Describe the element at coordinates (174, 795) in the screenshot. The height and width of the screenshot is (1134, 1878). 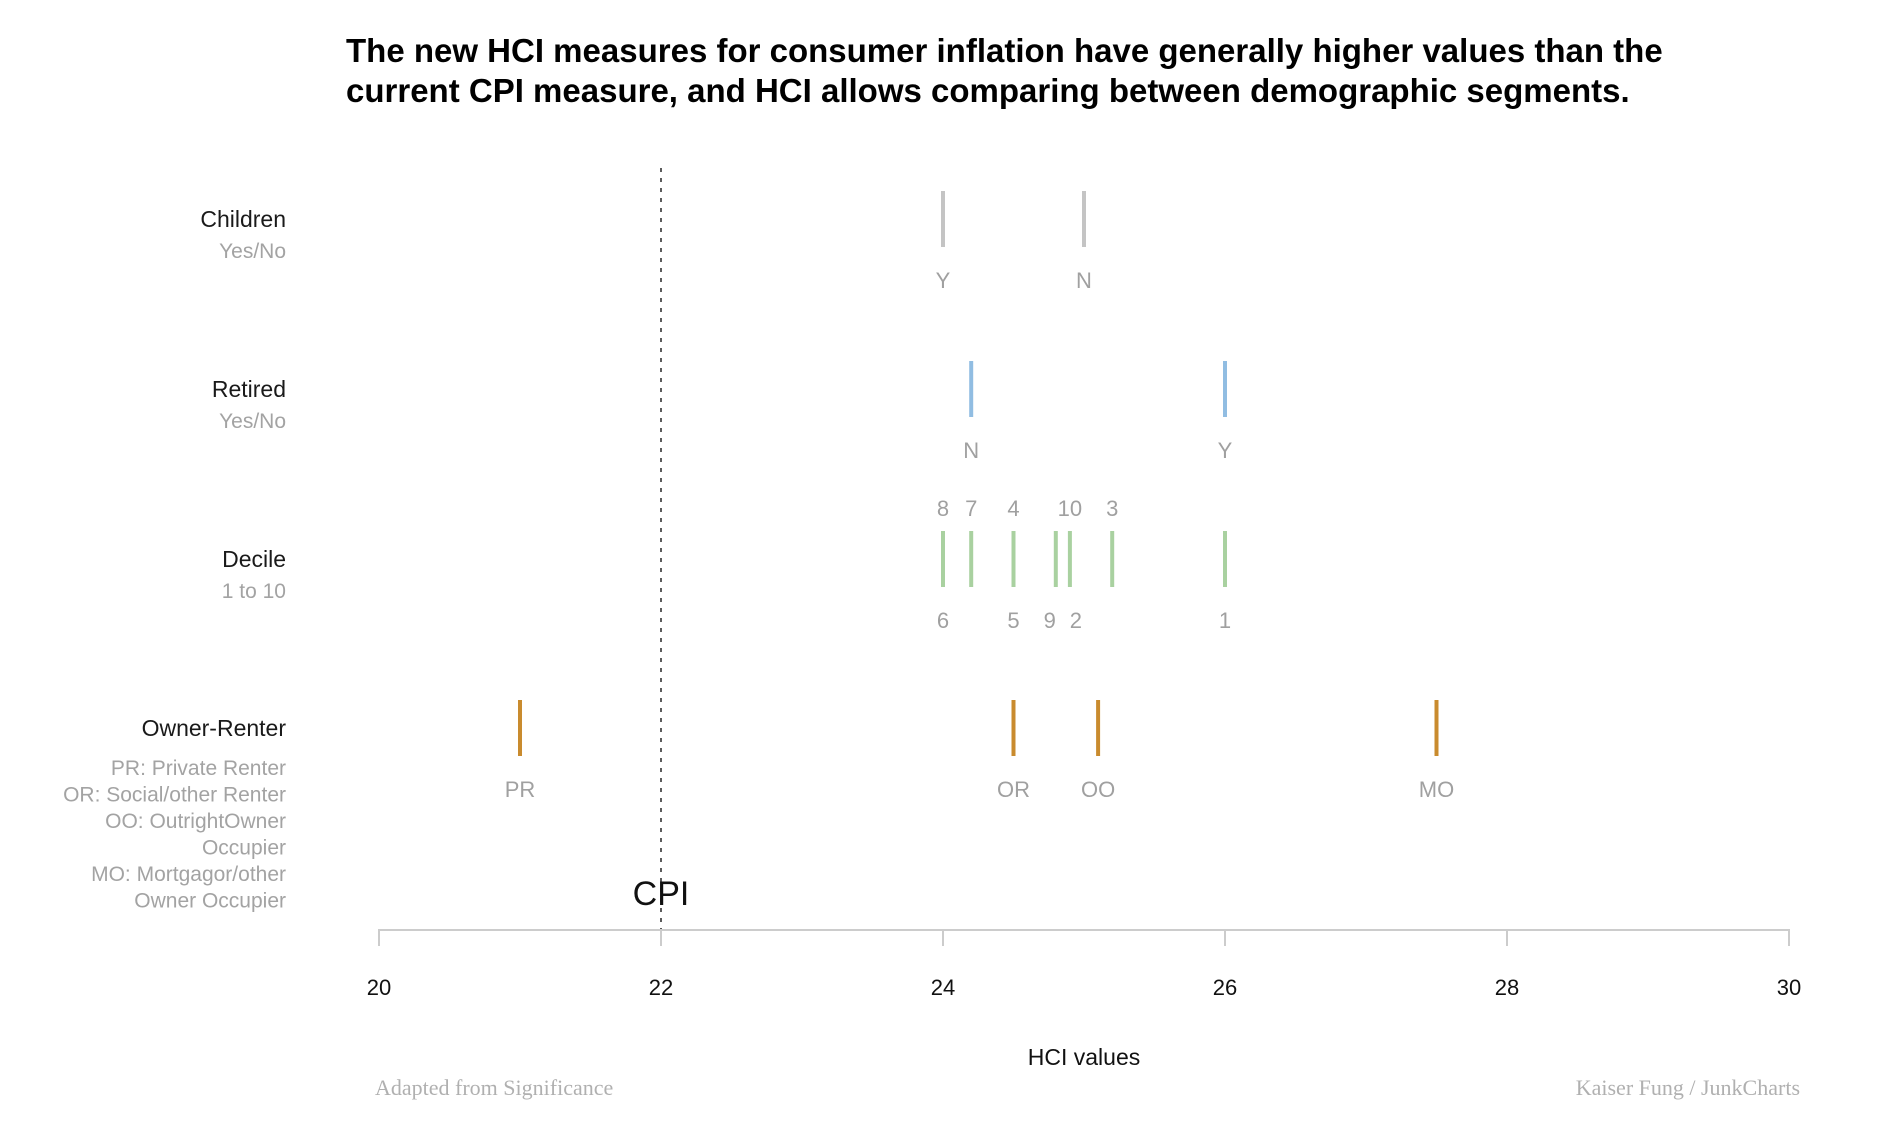
I see `group-description: OR: Social/other Renter` at that location.